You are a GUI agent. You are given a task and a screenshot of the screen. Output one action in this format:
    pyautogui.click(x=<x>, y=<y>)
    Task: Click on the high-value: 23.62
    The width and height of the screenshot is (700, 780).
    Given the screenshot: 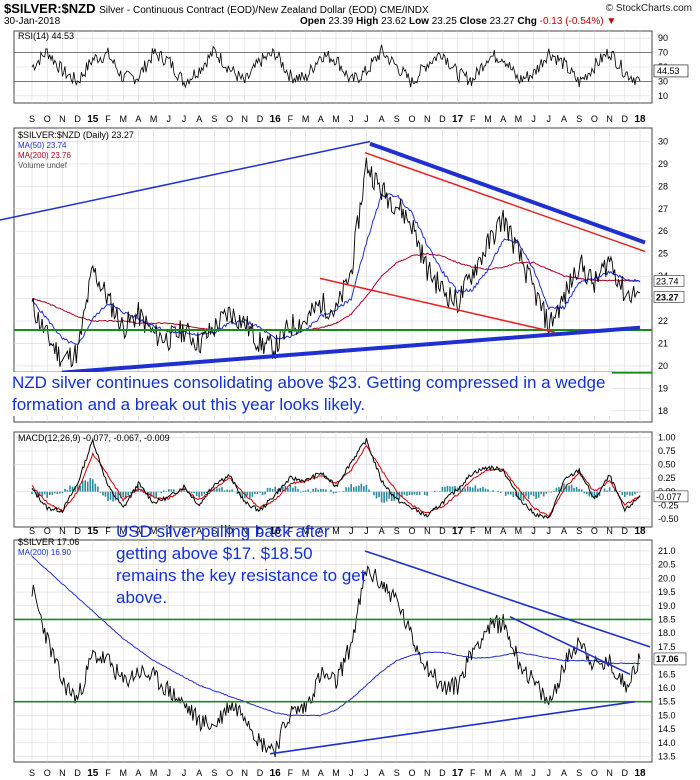 What is the action you would take?
    pyautogui.click(x=394, y=21)
    